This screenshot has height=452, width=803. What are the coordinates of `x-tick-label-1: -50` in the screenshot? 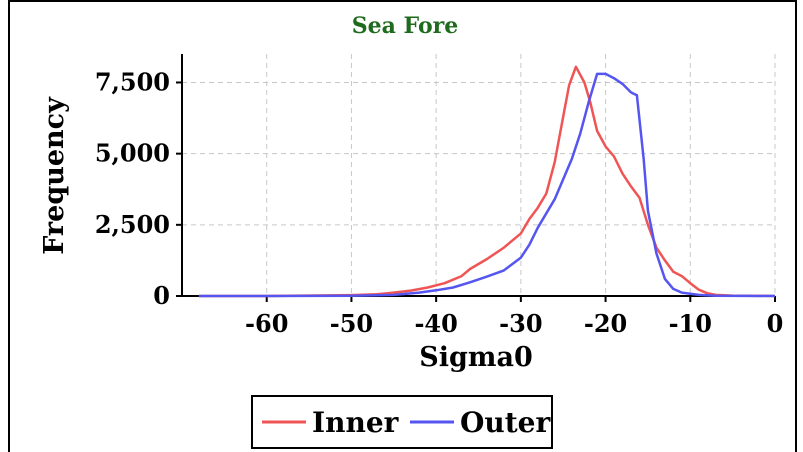 It's located at (351, 323).